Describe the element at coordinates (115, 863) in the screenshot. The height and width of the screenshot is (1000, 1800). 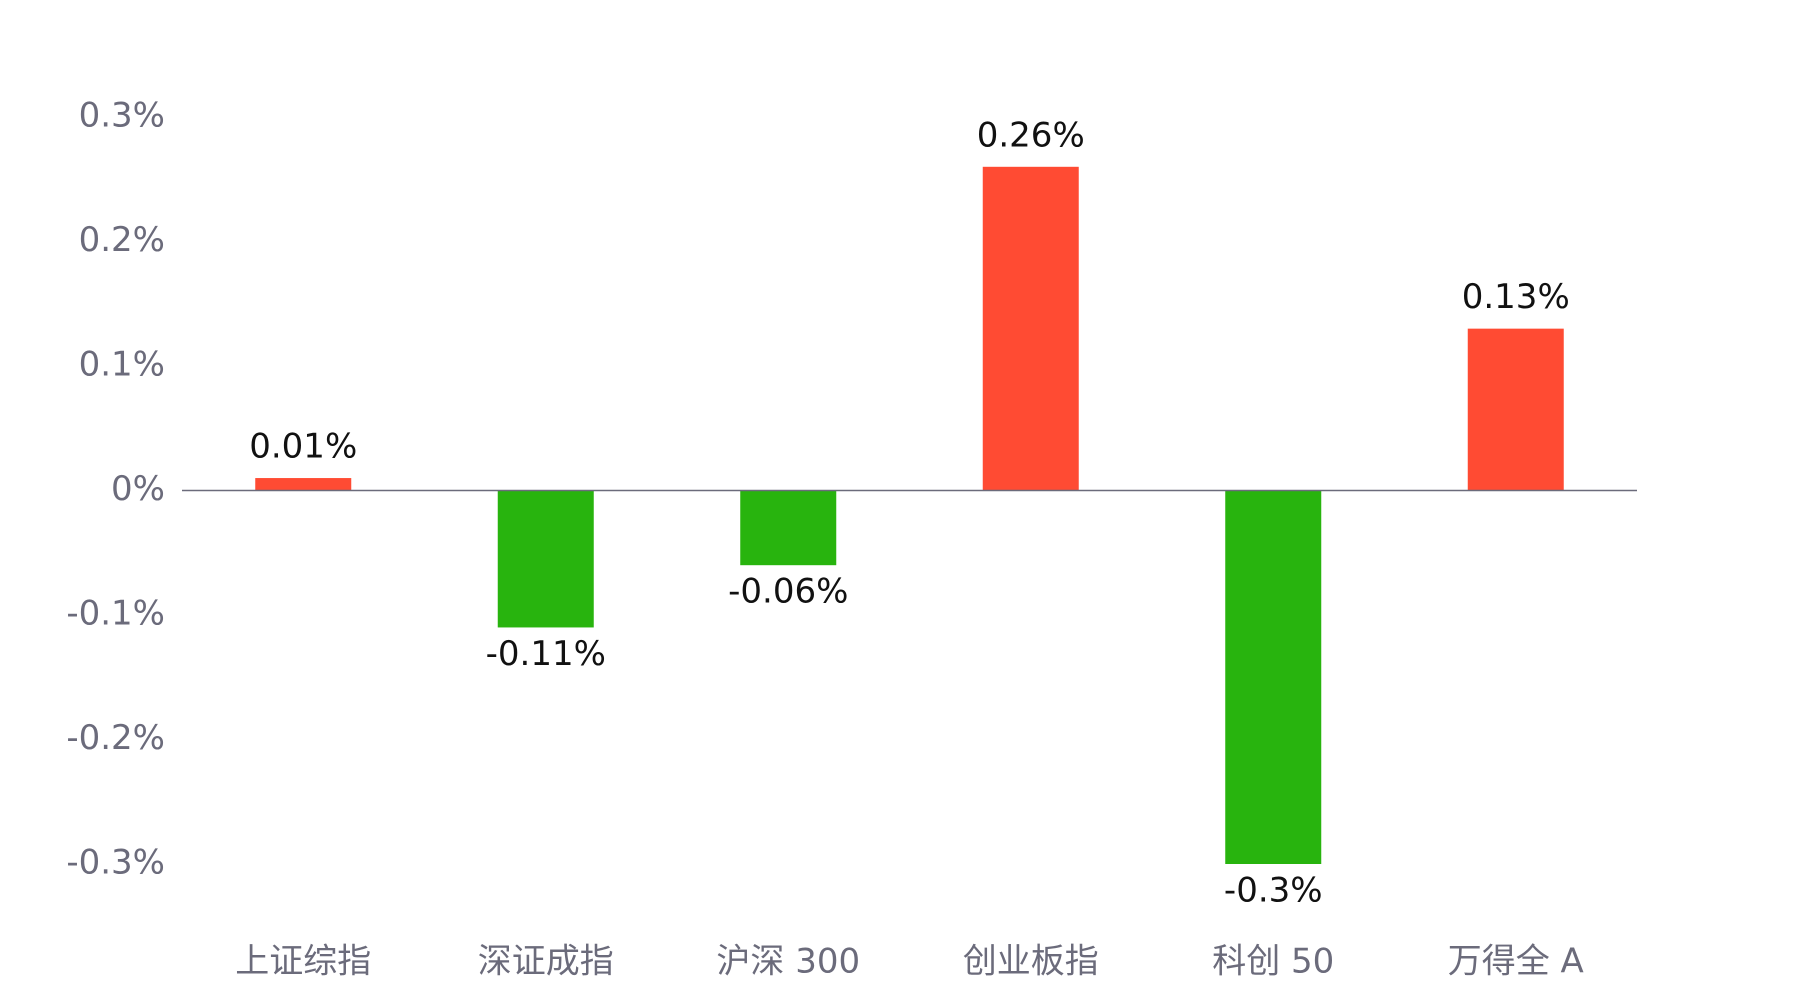
I see `y-tick-label: -0.3%` at that location.